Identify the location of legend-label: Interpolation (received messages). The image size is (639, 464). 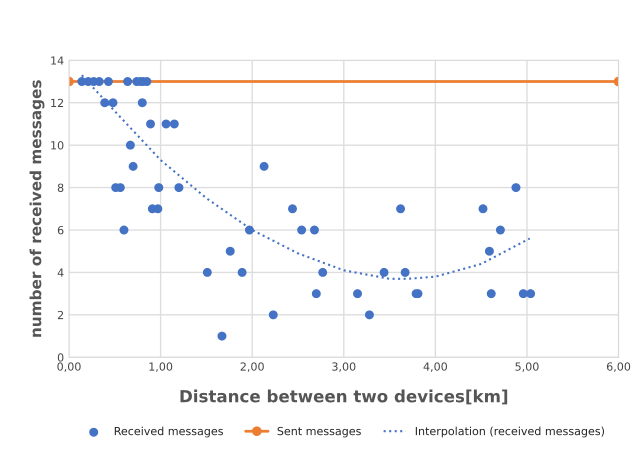
(510, 432).